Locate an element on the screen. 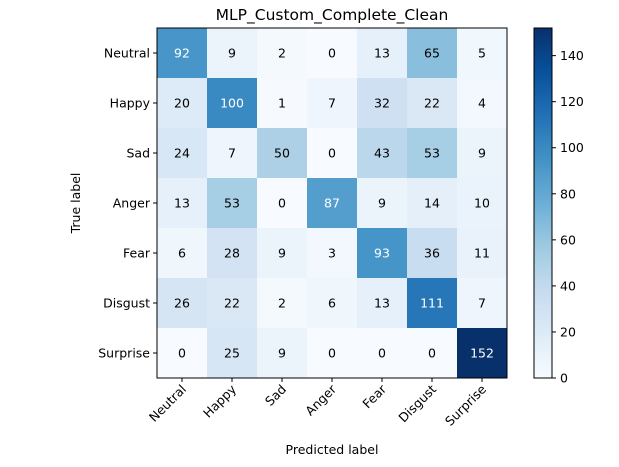 The width and height of the screenshot is (619, 467). cell-value-label: 93 is located at coordinates (382, 253).